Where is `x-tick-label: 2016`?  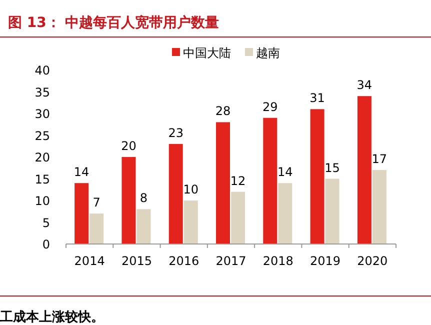 x-tick-label: 2016 is located at coordinates (184, 261).